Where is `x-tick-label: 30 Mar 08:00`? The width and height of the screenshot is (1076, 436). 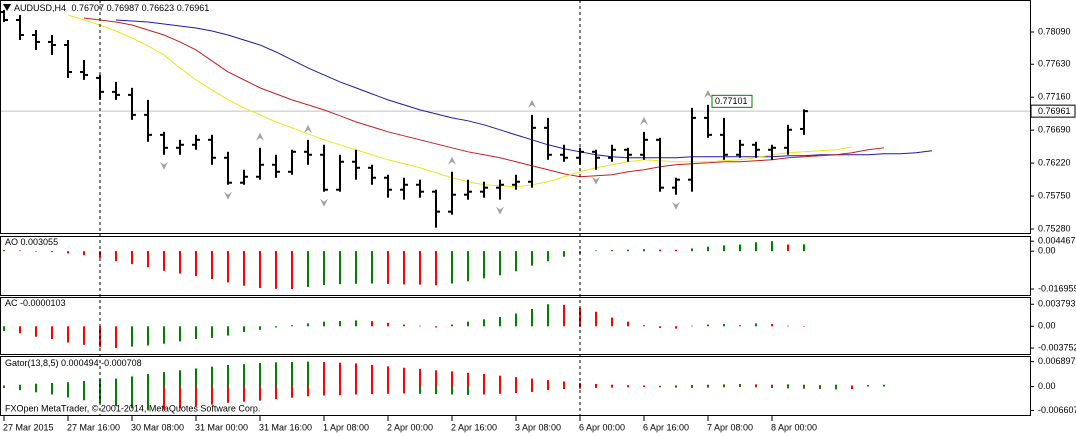 x-tick-label: 30 Mar 08:00 is located at coordinates (157, 427).